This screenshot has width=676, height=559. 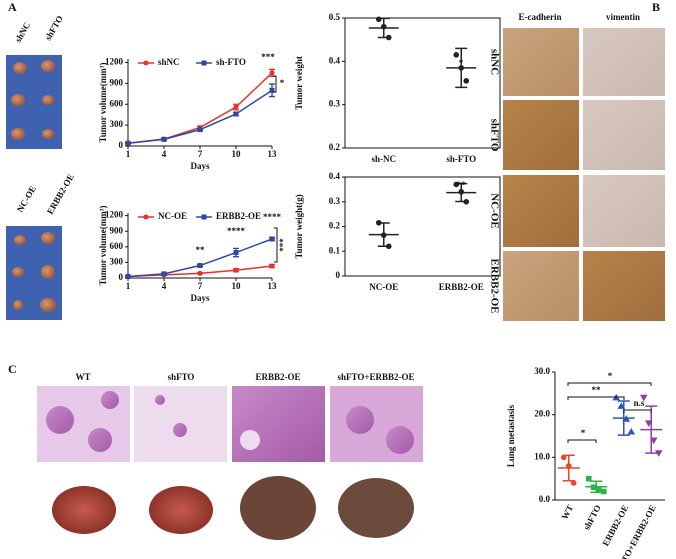 What do you see at coordinates (233, 508) in the screenshot?
I see `lung-photo` at bounding box center [233, 508].